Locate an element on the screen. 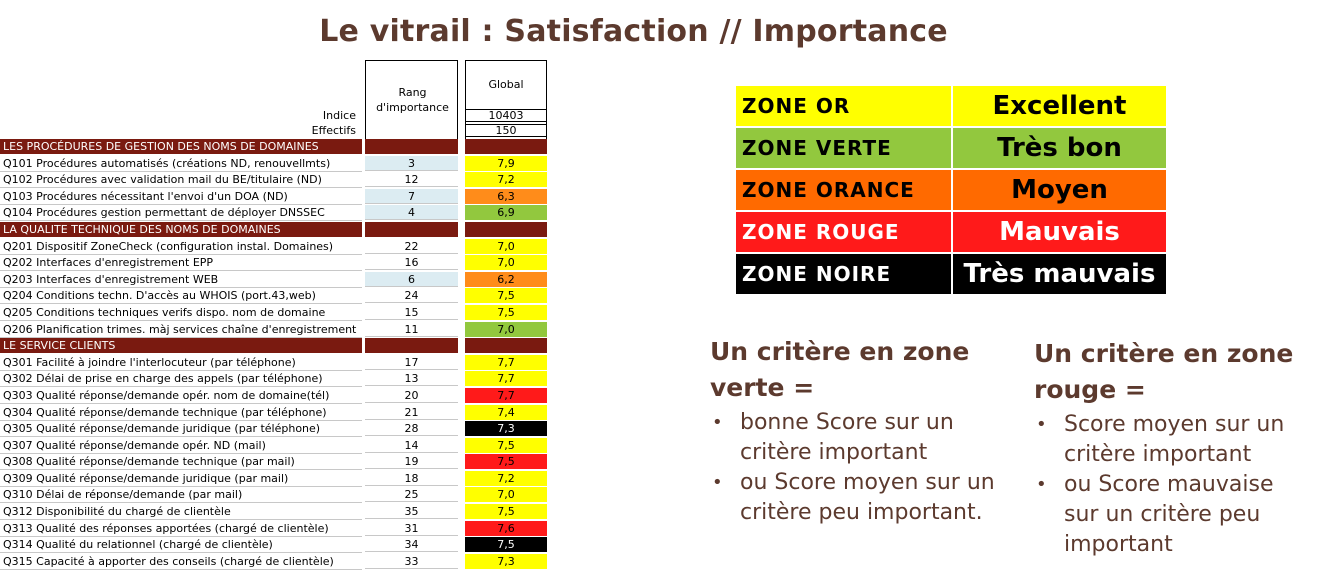 This screenshot has width=1317, height=570. rank-cell: 17 is located at coordinates (411, 362).